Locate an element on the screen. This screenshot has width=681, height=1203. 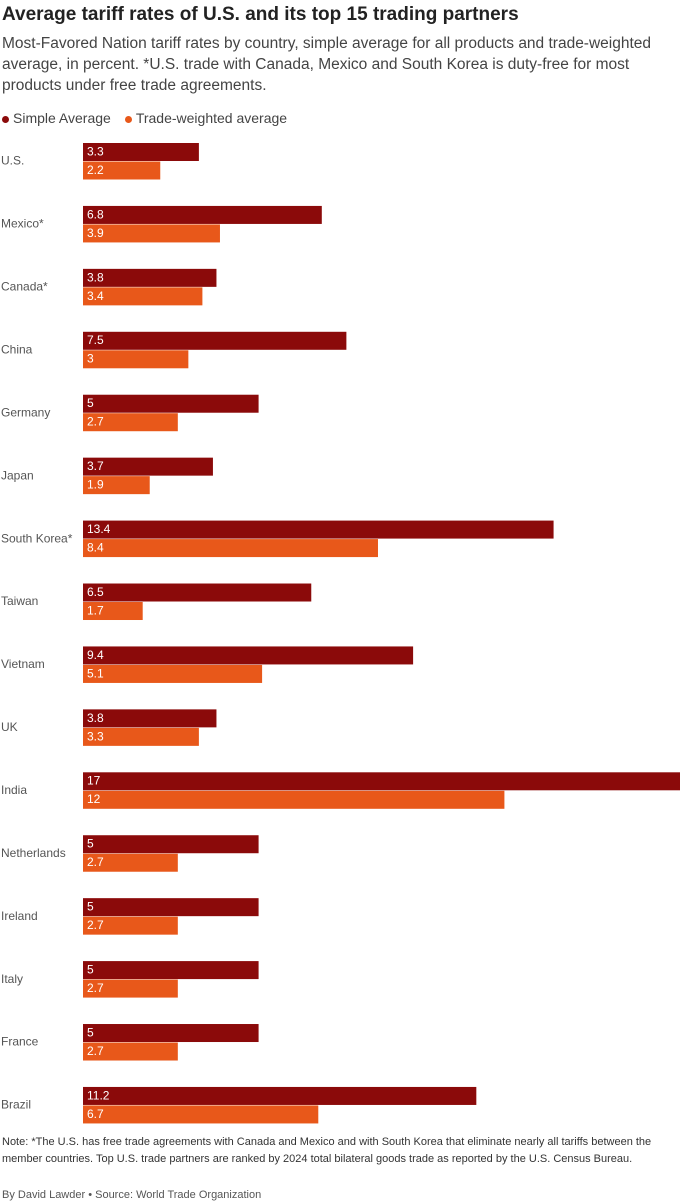
value-label: 3.4 is located at coordinates (95, 296).